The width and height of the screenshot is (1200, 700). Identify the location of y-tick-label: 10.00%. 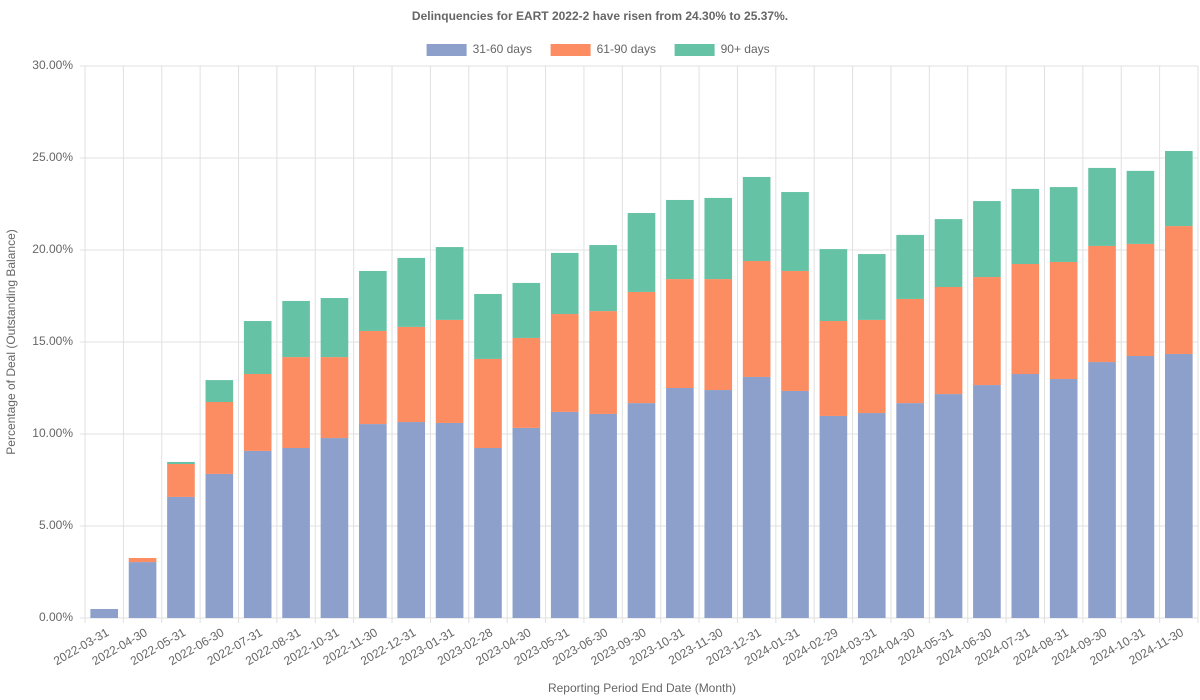
(52, 433).